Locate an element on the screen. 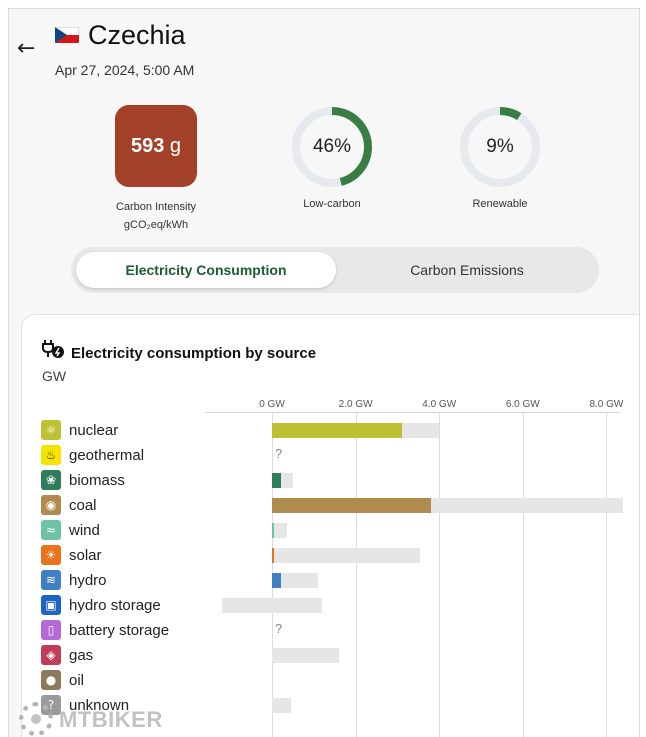 The width and height of the screenshot is (646, 737). source-row-biomass: ❀ biomass is located at coordinates (330, 482).